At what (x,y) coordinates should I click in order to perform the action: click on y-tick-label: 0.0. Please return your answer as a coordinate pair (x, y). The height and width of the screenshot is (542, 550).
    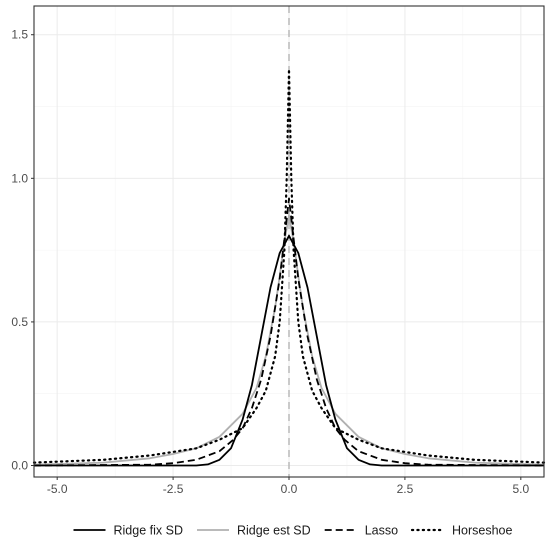
    Looking at the image, I should click on (19, 466).